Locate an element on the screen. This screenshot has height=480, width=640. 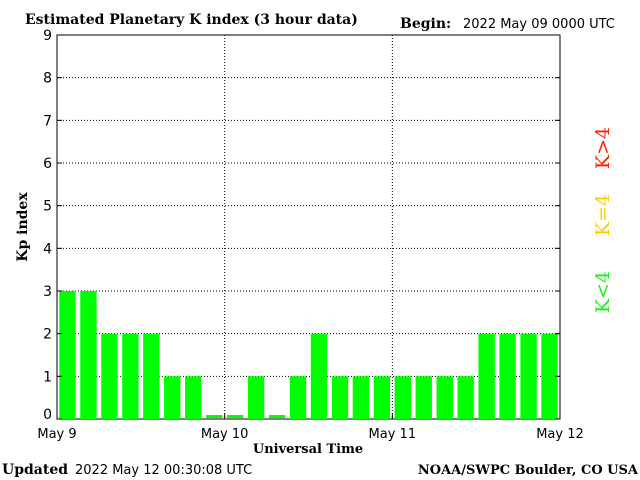
x-axis-label: Universal Time is located at coordinates (308, 449).